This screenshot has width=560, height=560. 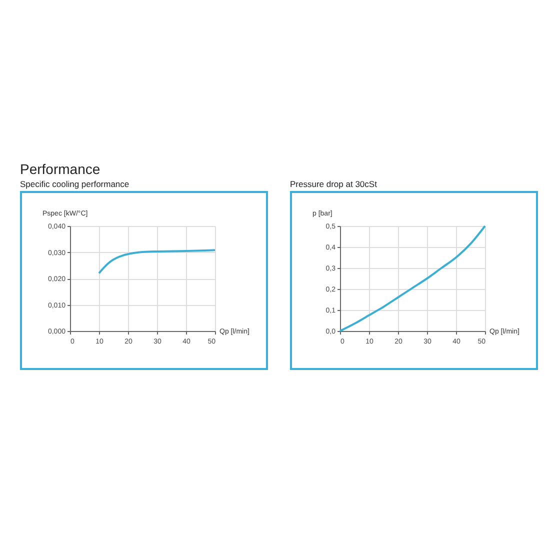 I want to click on chart-title: Pressure drop at 30cSt, so click(x=334, y=184).